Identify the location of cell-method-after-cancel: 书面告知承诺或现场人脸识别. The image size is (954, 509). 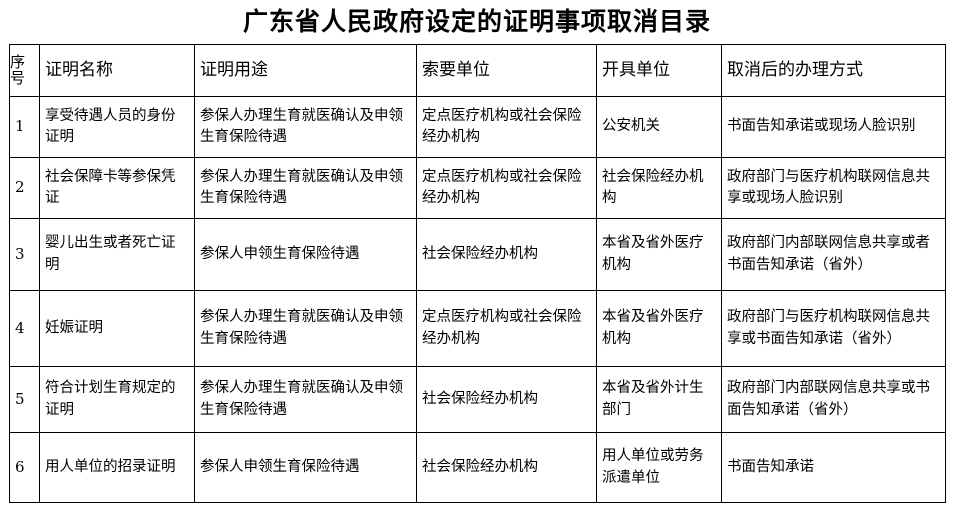
(833, 127).